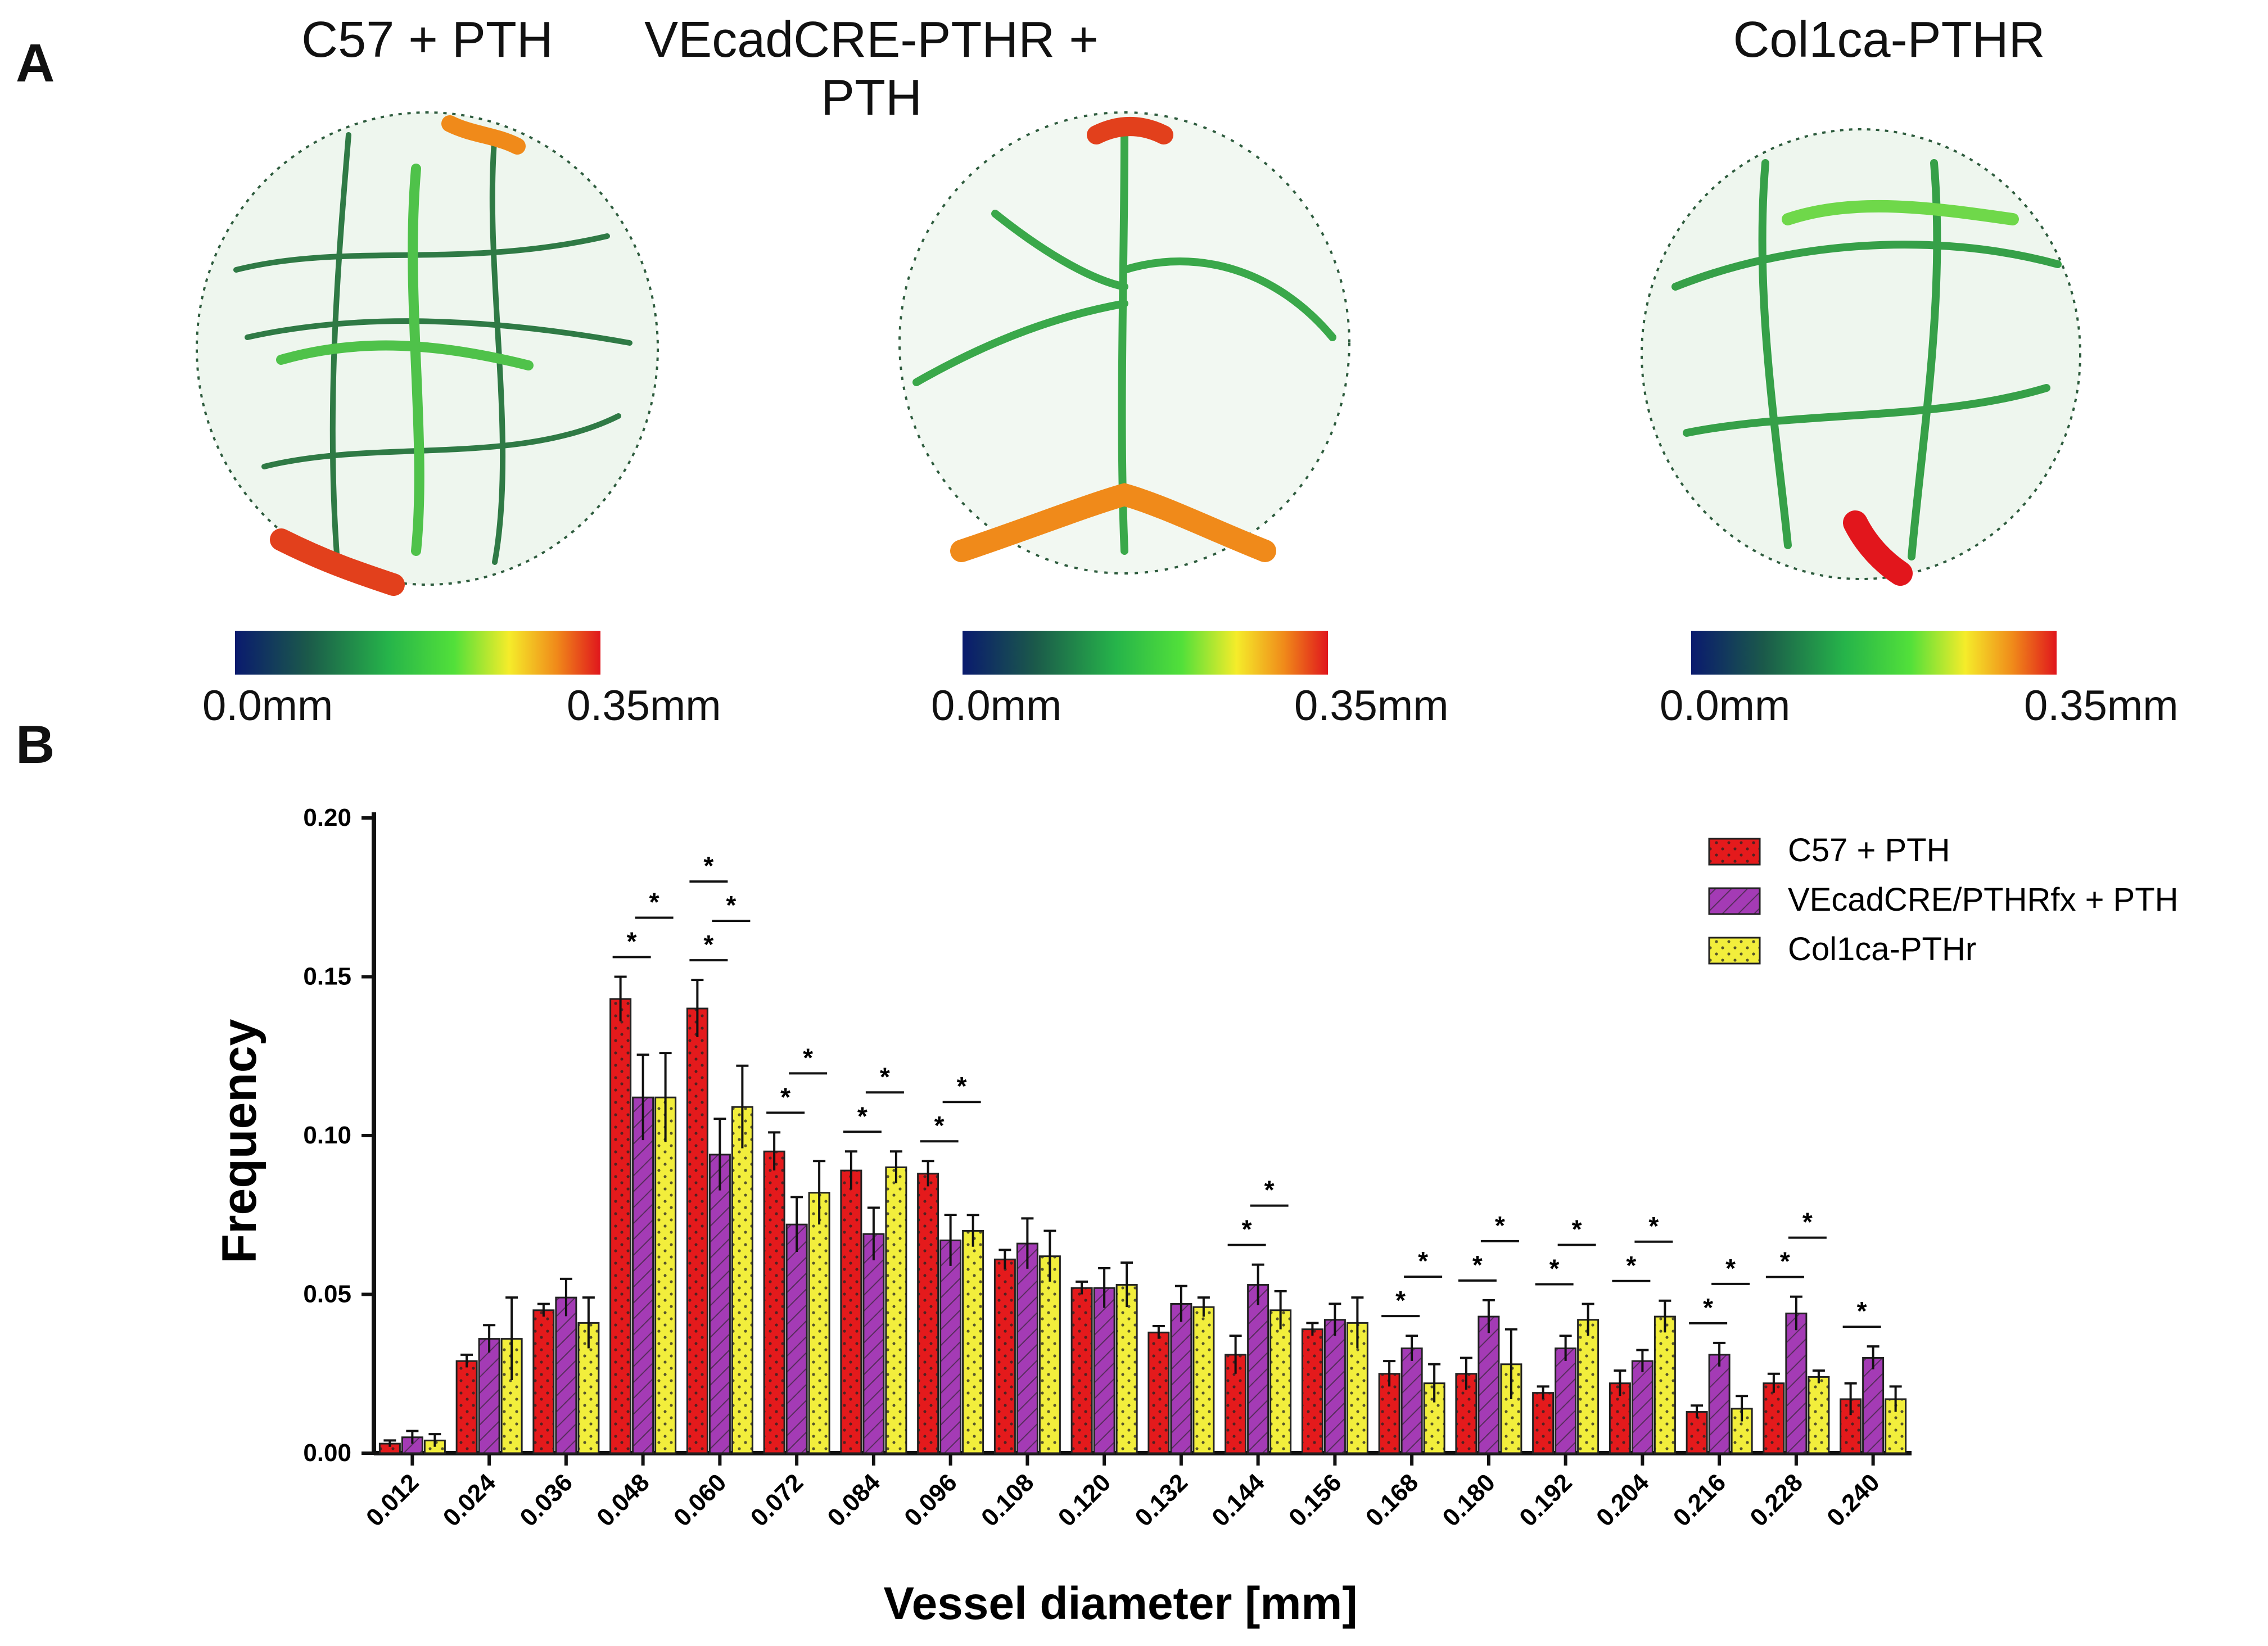 The width and height of the screenshot is (2268, 1646). I want to click on bar-pattern-2-0.120, so click(1127, 1369).